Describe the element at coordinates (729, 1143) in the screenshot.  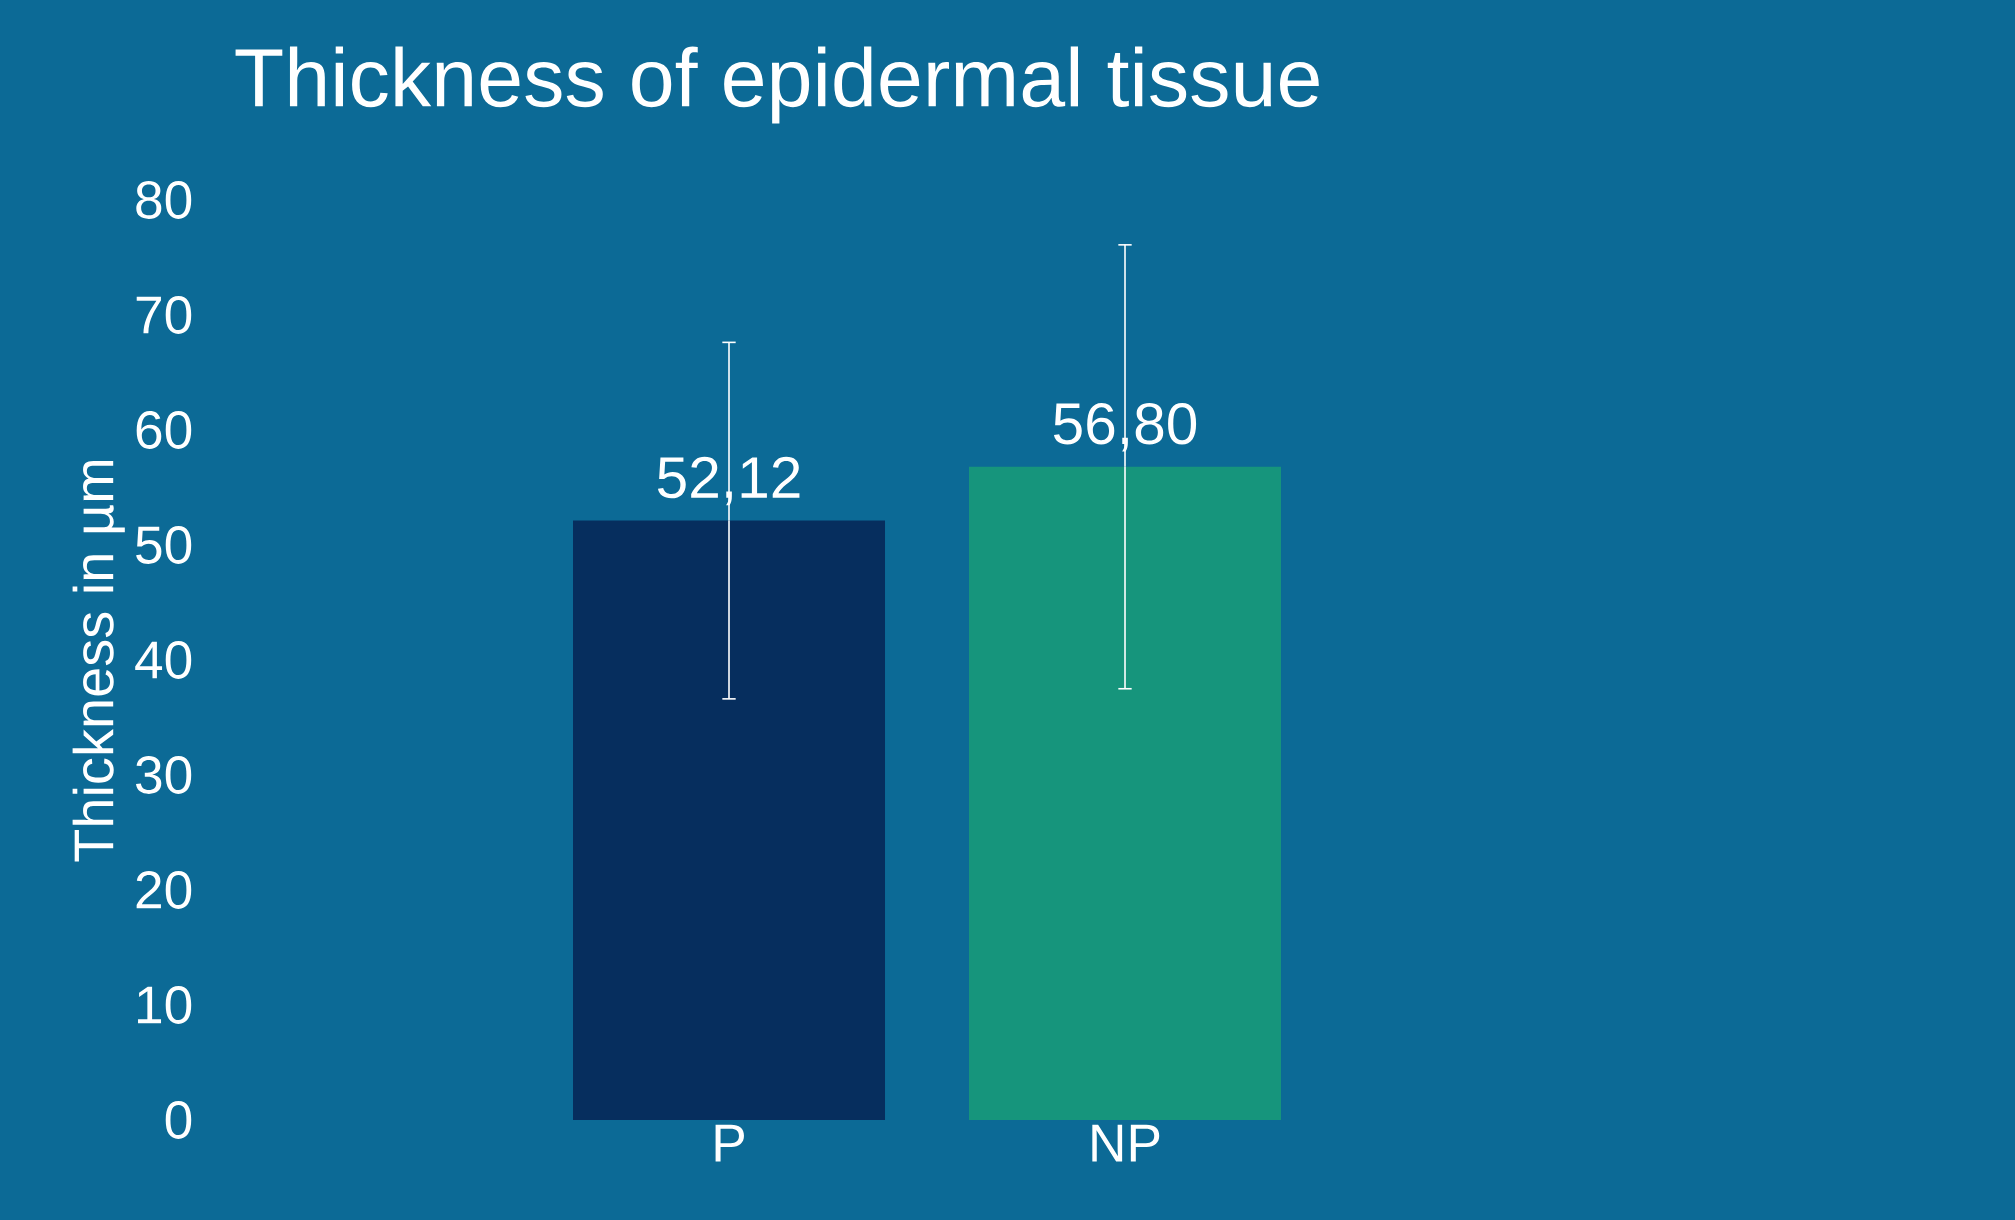
I see `x-tick-label: P` at that location.